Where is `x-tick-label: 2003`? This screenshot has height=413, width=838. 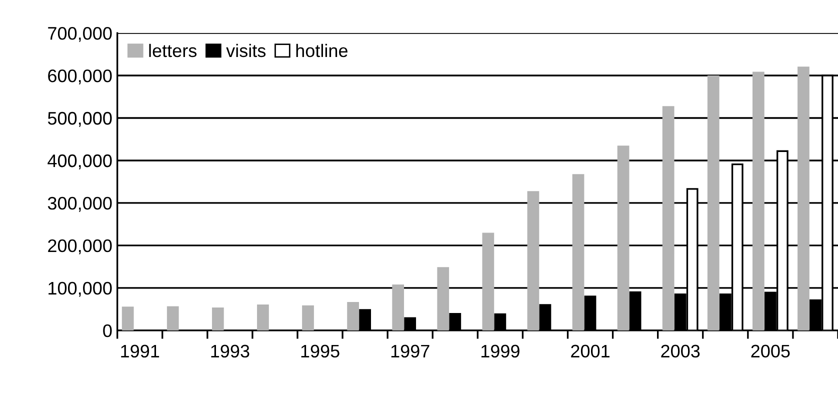
x-tick-label: 2003 is located at coordinates (680, 351).